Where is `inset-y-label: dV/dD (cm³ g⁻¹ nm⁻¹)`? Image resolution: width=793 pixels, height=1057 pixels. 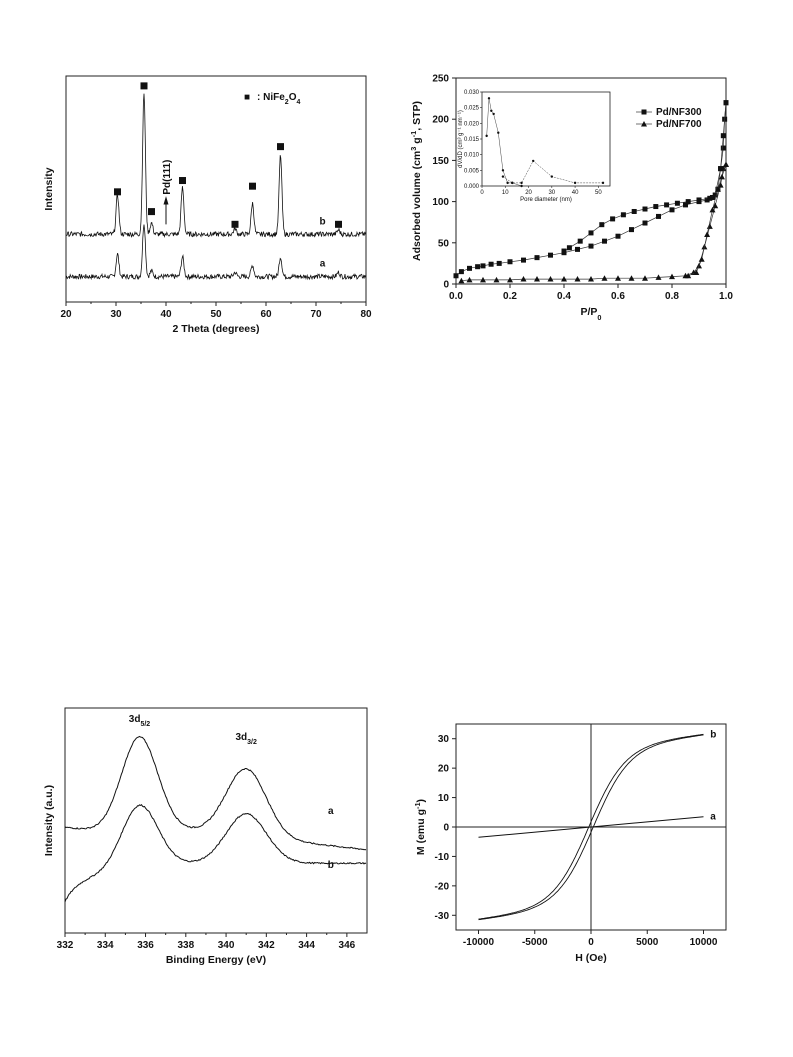
inset-y-label: dV/dD (cm³ g⁻¹ nm⁻¹) is located at coordinates (461, 139).